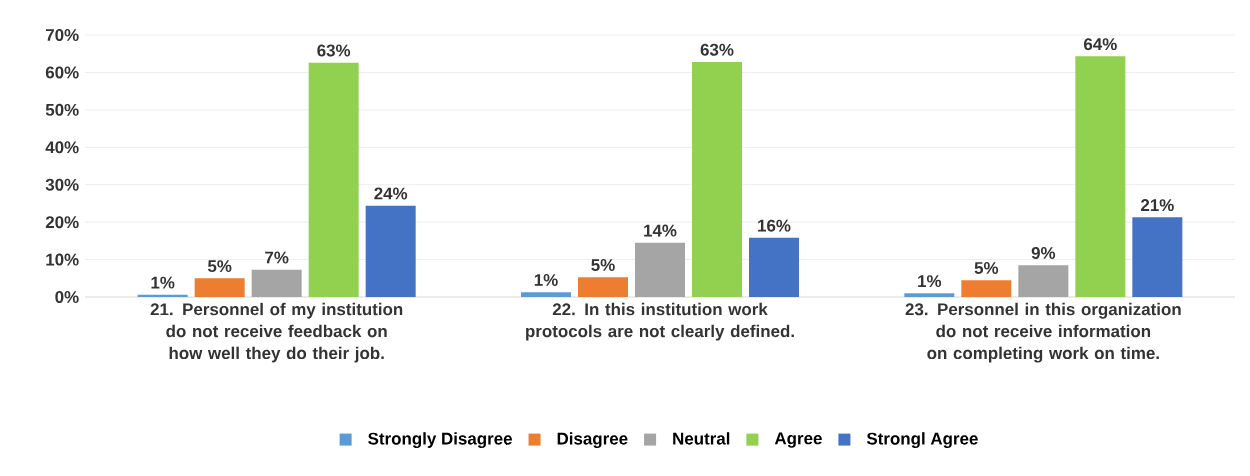 The height and width of the screenshot is (476, 1250). What do you see at coordinates (440, 440) in the screenshot?
I see `legend-label: Strongly Disagree` at bounding box center [440, 440].